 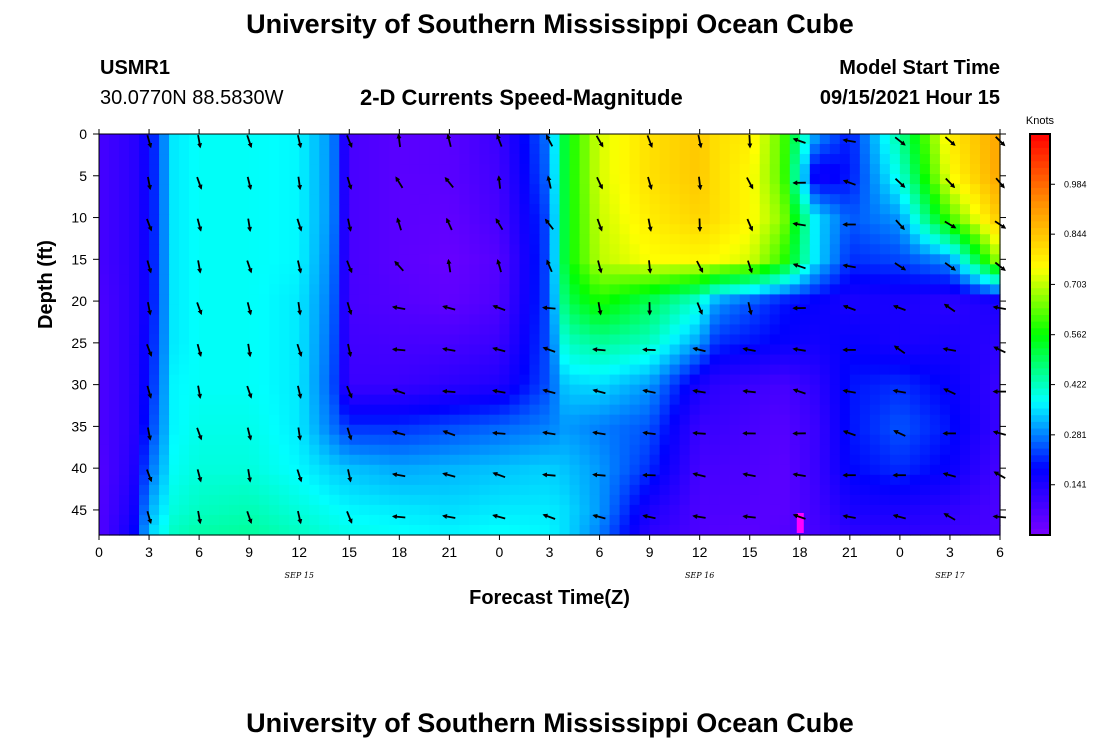 I want to click on date-label: SEP 17, so click(x=950, y=575).